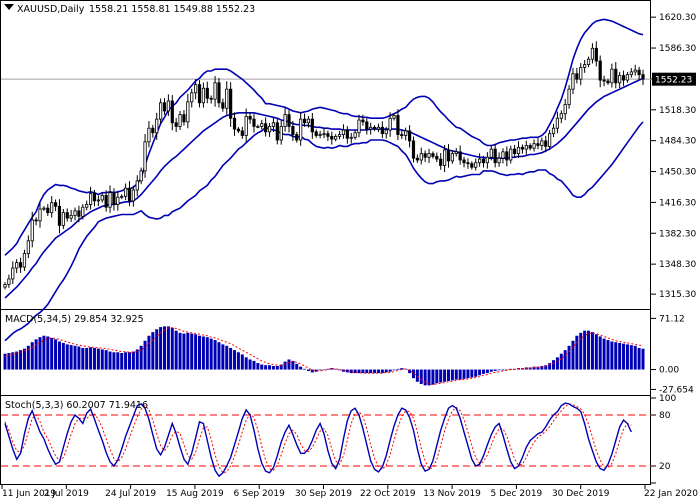  Describe the element at coordinates (665, 416) in the screenshot. I see `stoch-tick-label: 80` at that location.